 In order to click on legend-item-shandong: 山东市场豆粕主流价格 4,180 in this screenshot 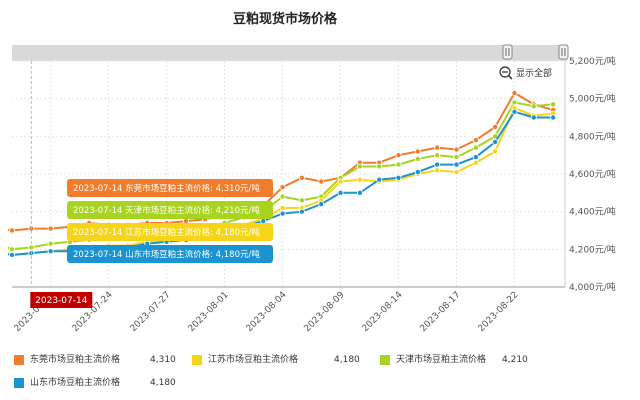, I will do `click(104, 383)`.